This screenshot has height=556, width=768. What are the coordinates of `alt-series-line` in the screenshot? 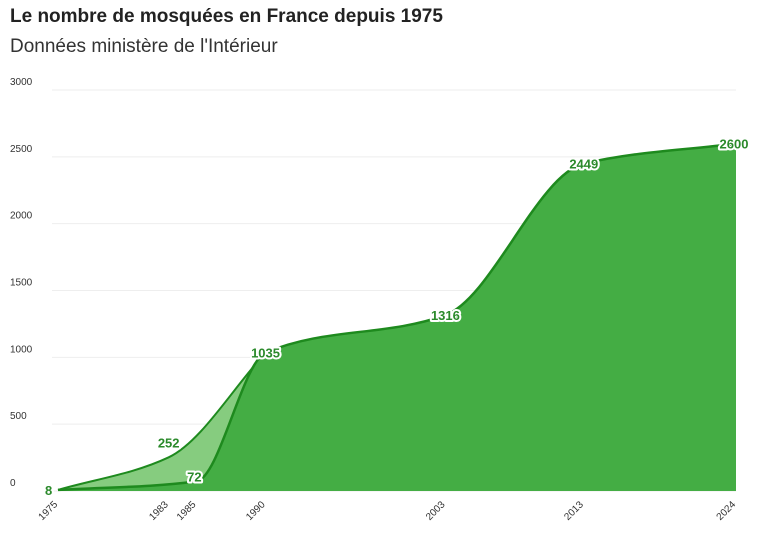 It's located at (162, 421).